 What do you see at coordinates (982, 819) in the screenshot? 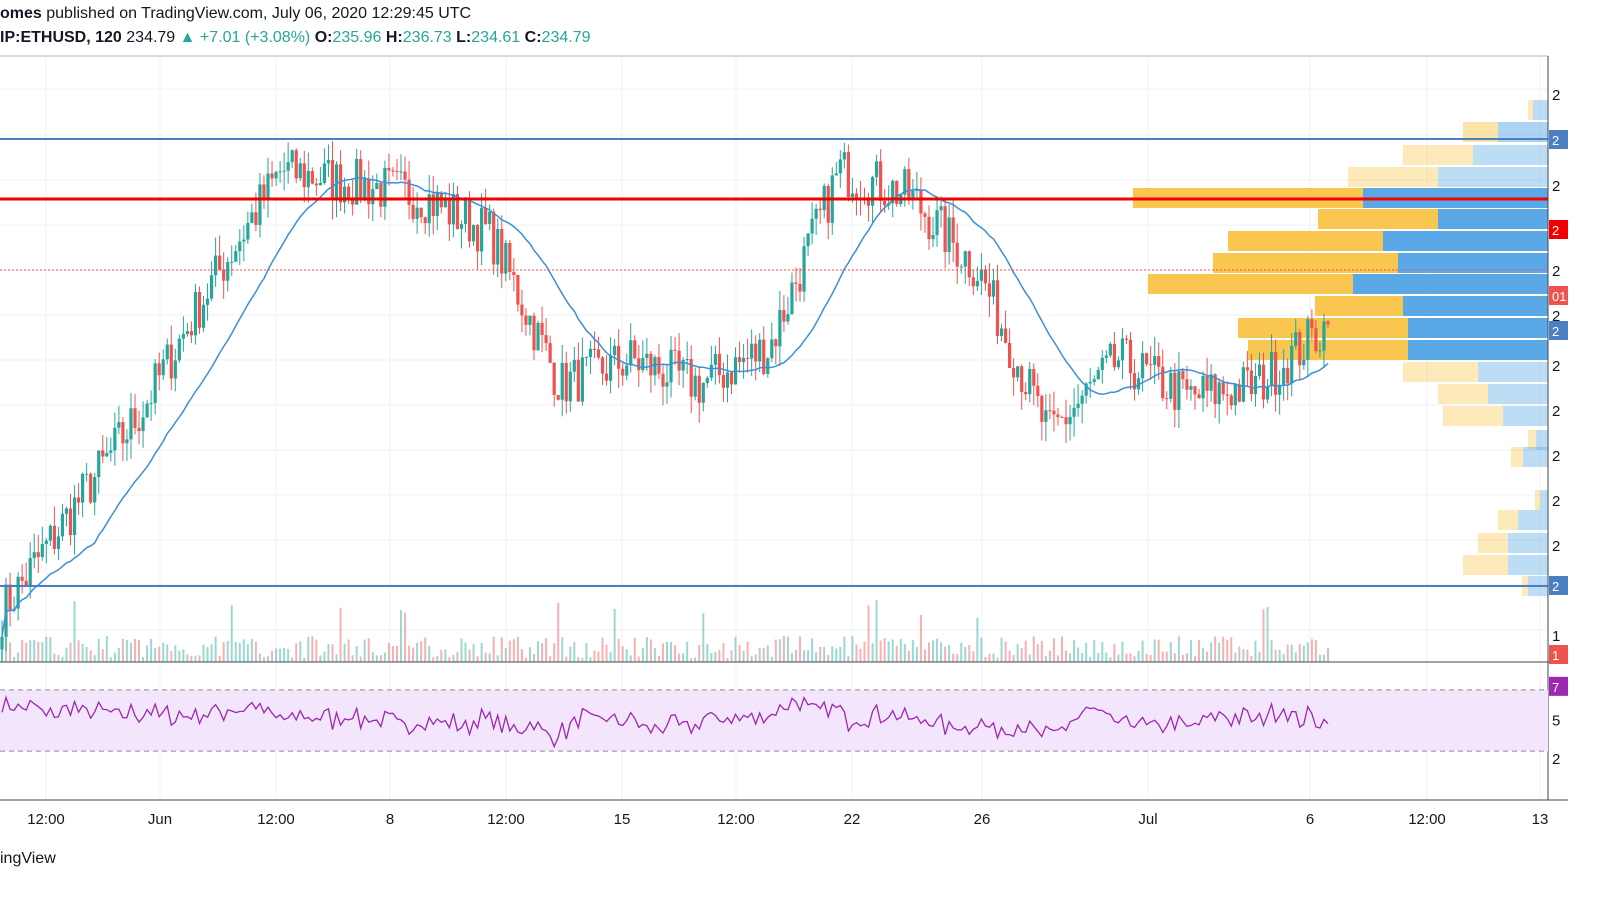
I see `x-tick-8: 26` at bounding box center [982, 819].